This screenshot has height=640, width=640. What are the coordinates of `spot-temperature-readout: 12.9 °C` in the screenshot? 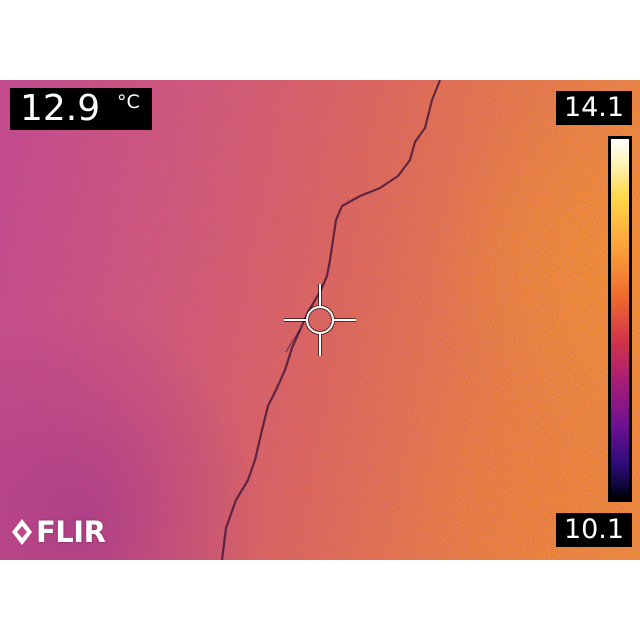 It's located at (81, 109).